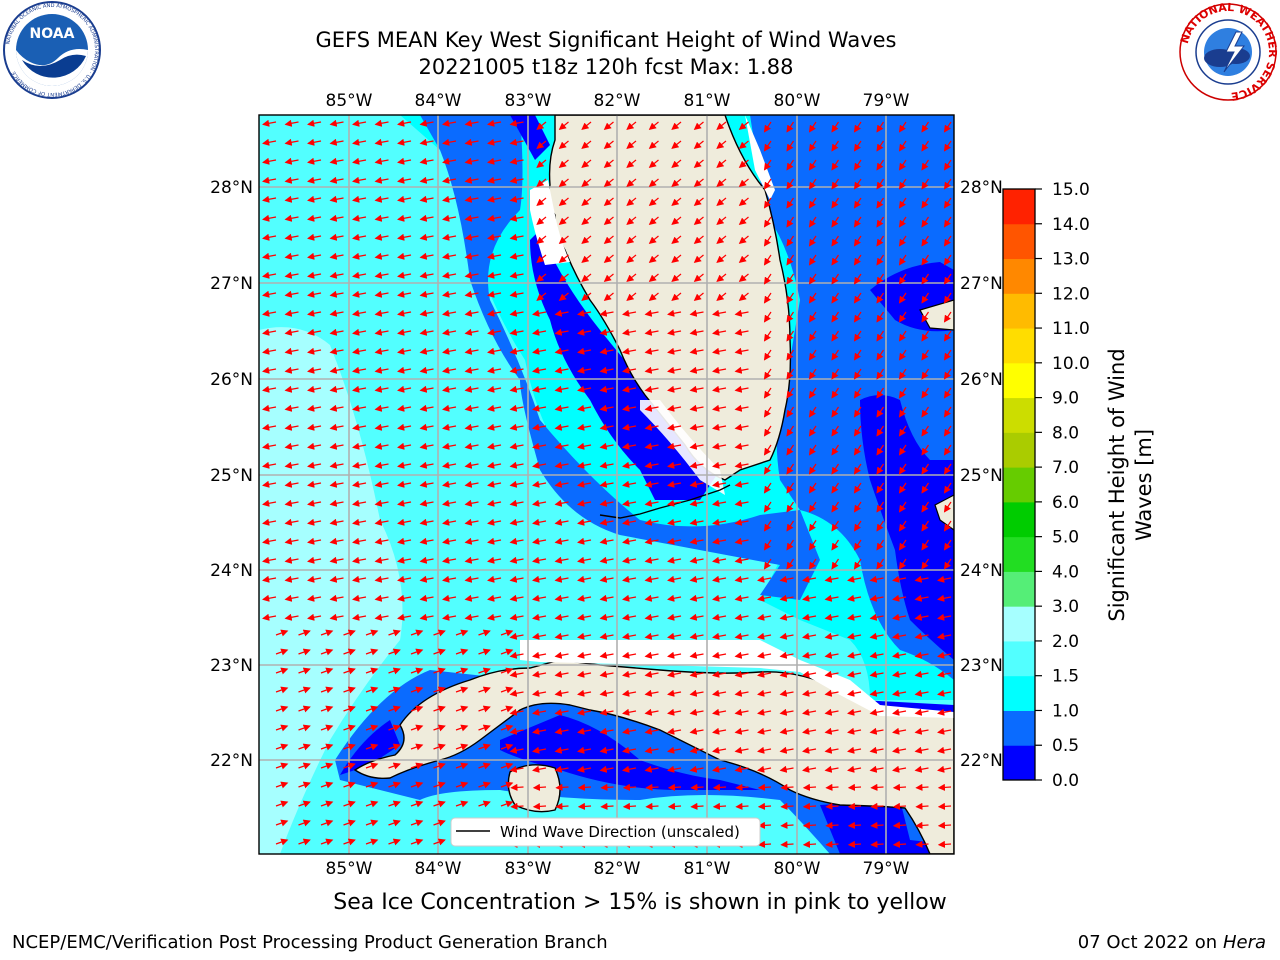 This screenshot has width=1280, height=960. What do you see at coordinates (1065, 677) in the screenshot?
I see `colorbar-tick-label: 1.5` at bounding box center [1065, 677].